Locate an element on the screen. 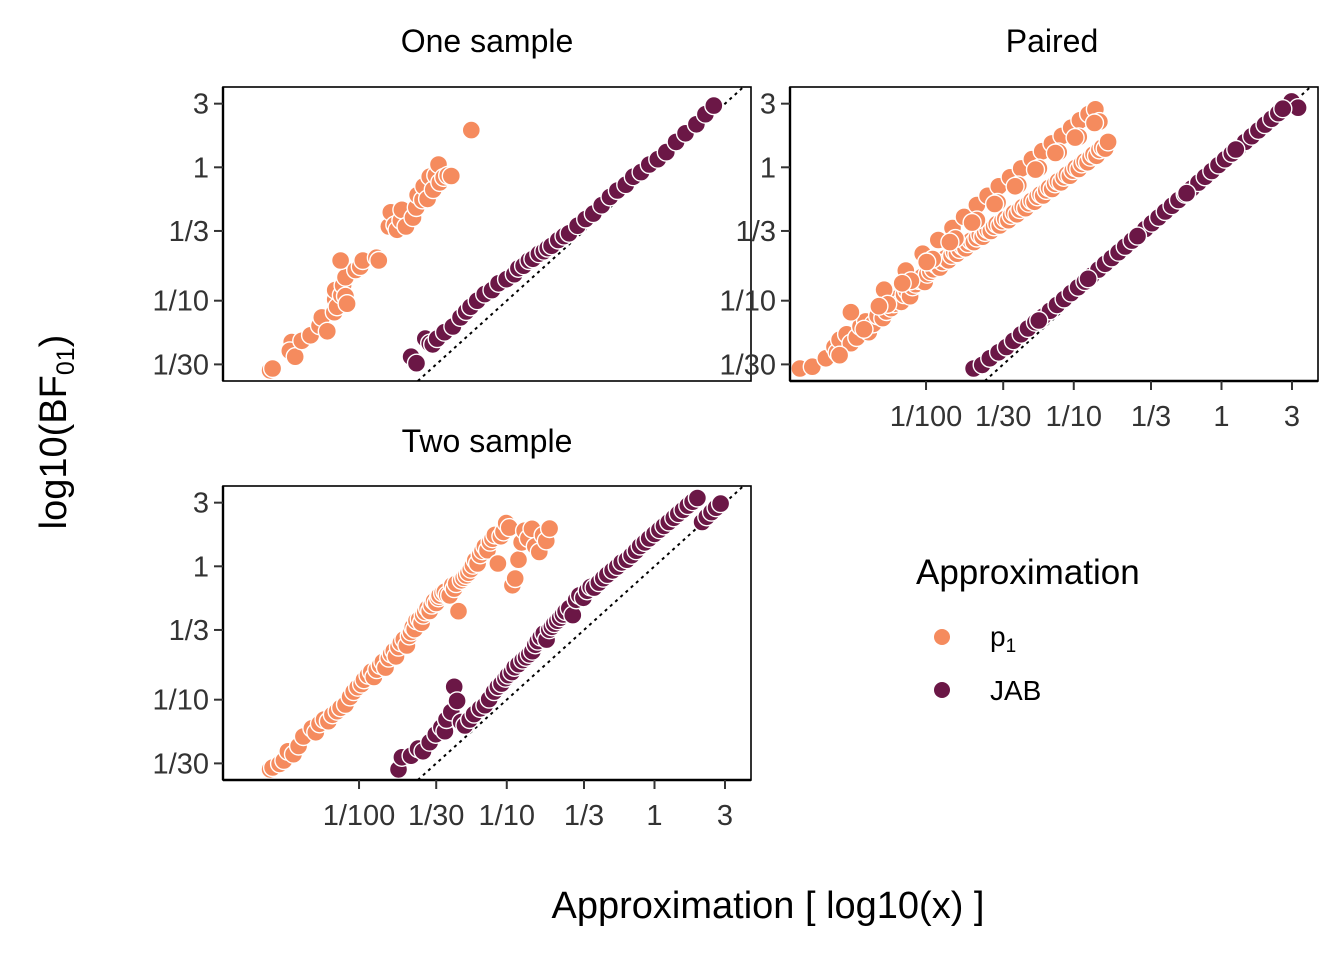 This screenshot has height=960, width=1344. reference-line-two-sample is located at coordinates (581, 633).